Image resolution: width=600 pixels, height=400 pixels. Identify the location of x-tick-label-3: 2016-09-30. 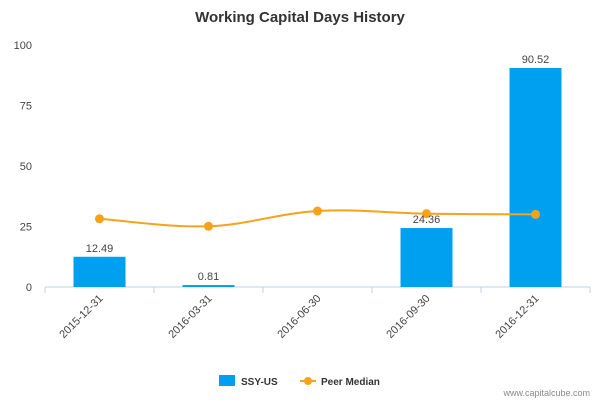
(408, 317).